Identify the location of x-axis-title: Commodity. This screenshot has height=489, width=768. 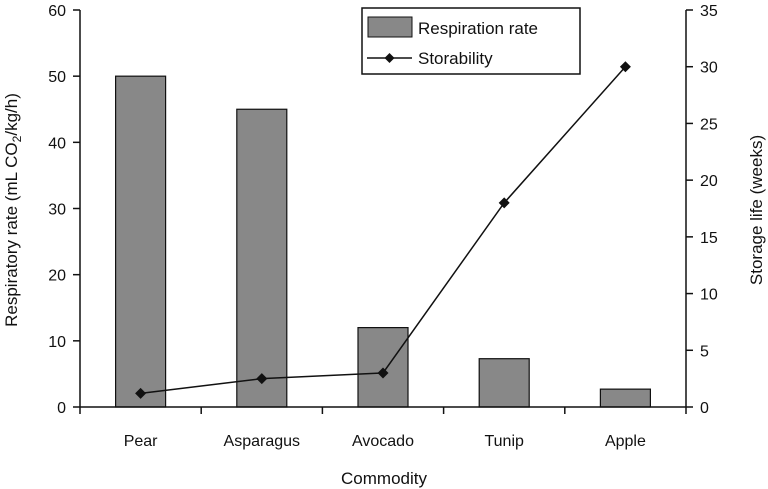
(384, 478).